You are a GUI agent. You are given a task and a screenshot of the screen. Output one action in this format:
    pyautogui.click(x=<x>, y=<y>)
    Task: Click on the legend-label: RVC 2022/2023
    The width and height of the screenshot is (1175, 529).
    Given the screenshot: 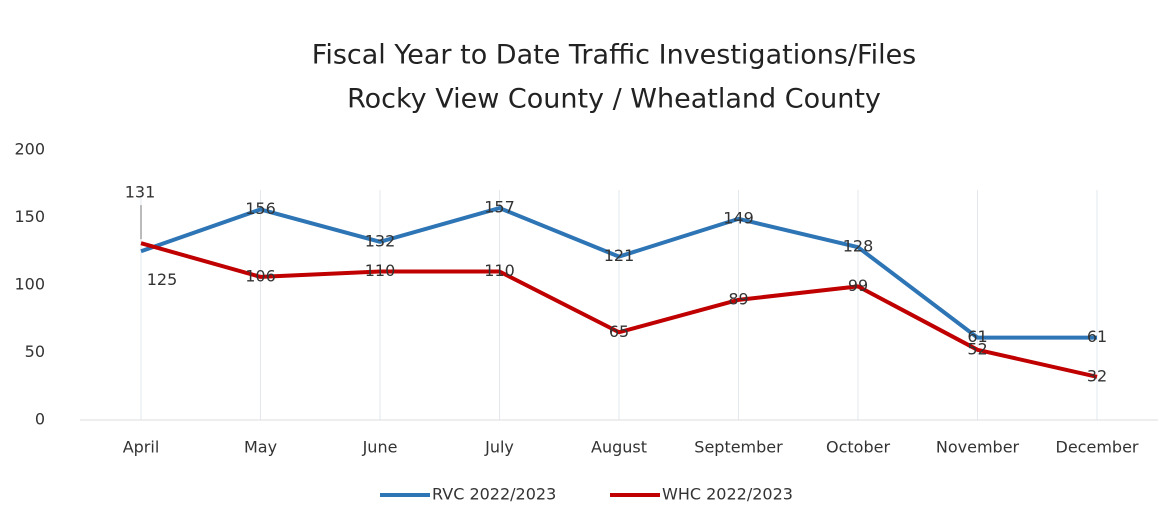 What is the action you would take?
    pyautogui.click(x=494, y=494)
    